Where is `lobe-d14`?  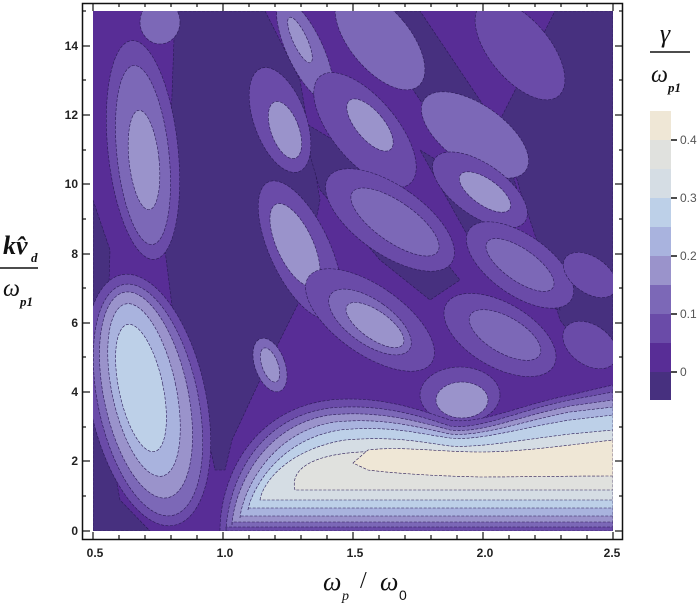
lobe-d14 is located at coordinates (587, 345).